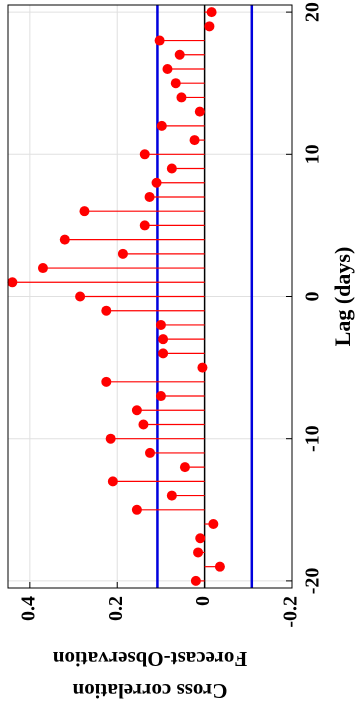 This screenshot has width=363, height=719. I want to click on y-tick-label: 0.2, so click(116, 608).